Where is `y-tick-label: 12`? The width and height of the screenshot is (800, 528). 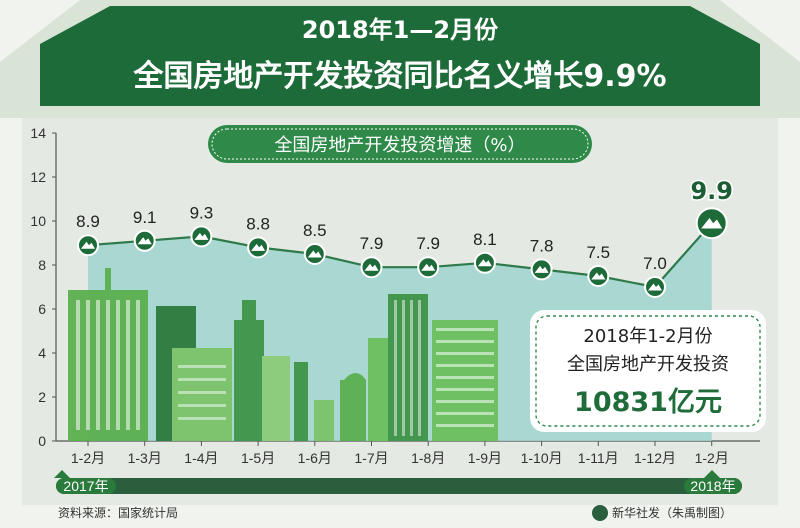 y-tick-label: 12 is located at coordinates (38, 177).